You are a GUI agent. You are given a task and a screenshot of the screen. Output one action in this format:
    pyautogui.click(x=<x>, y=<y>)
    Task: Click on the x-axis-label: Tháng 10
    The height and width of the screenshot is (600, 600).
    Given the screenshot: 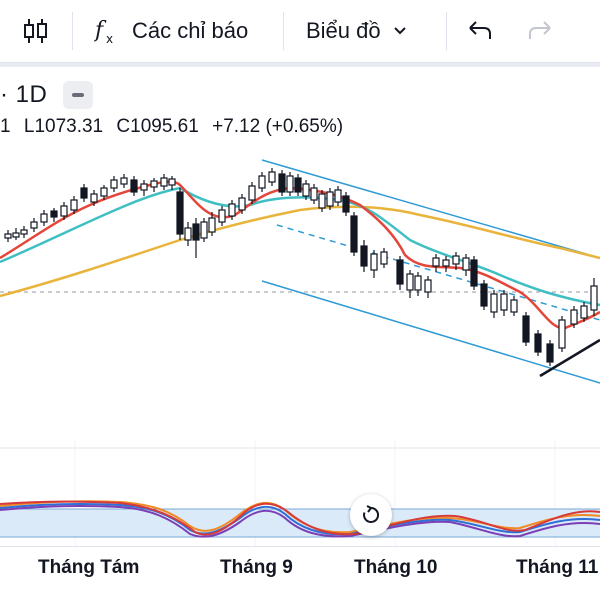 What is the action you would take?
    pyautogui.click(x=396, y=567)
    